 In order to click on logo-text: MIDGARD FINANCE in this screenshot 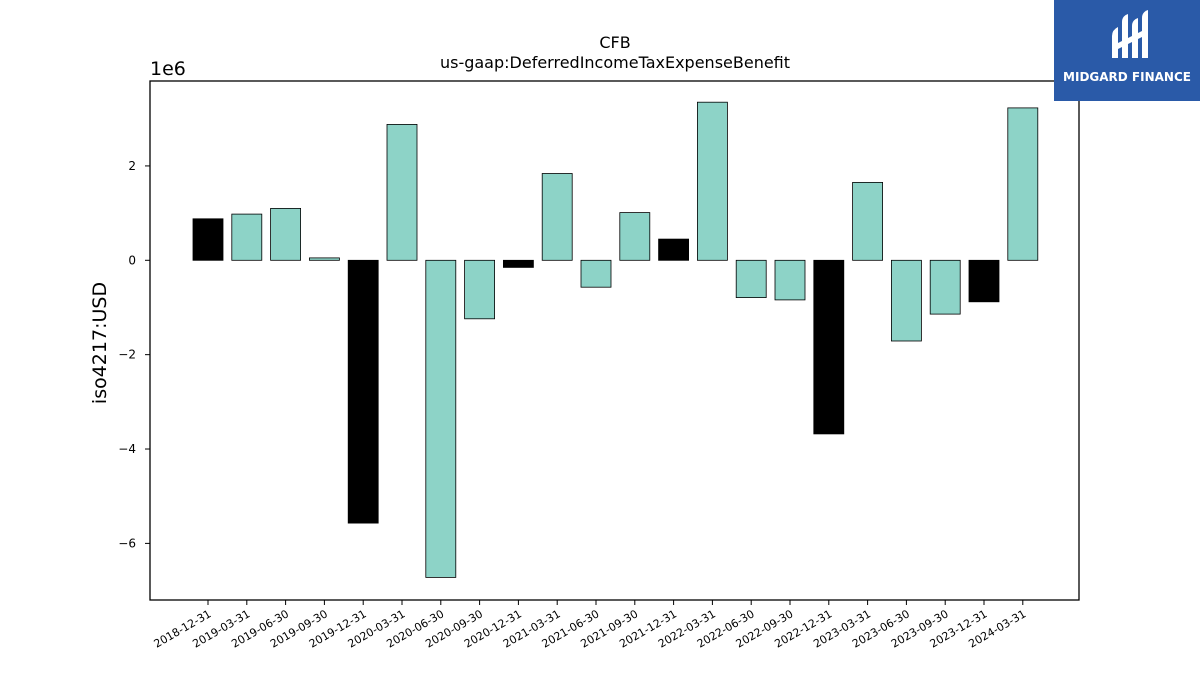, I will do `click(1127, 77)`.